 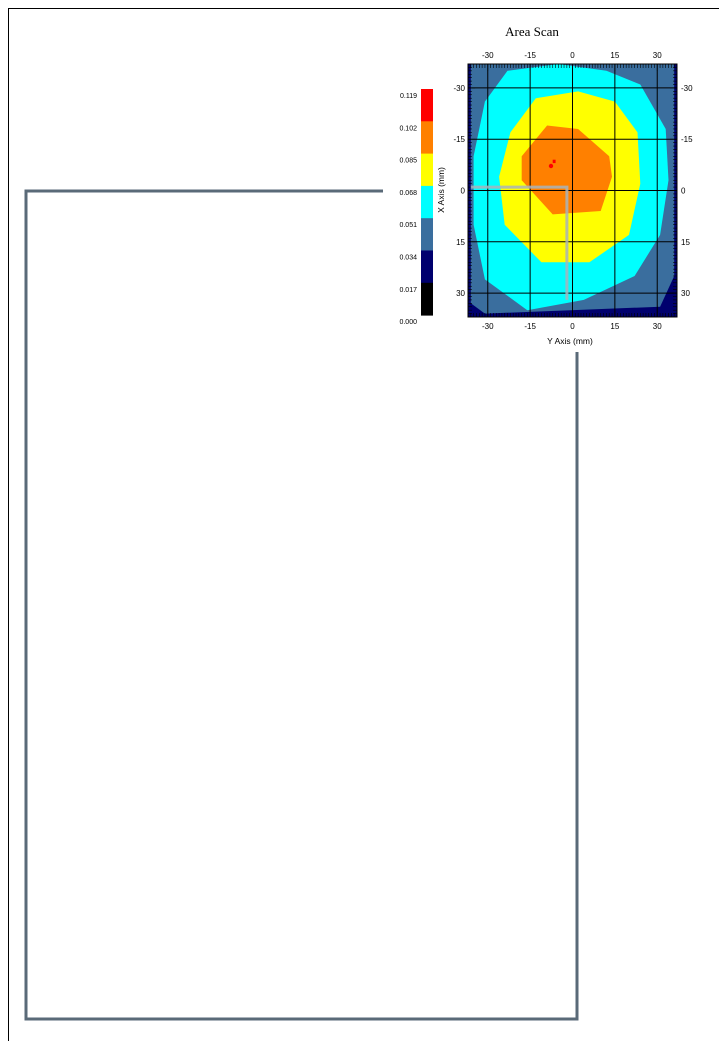 What do you see at coordinates (460, 242) in the screenshot?
I see `y-tick-label-left: 15` at bounding box center [460, 242].